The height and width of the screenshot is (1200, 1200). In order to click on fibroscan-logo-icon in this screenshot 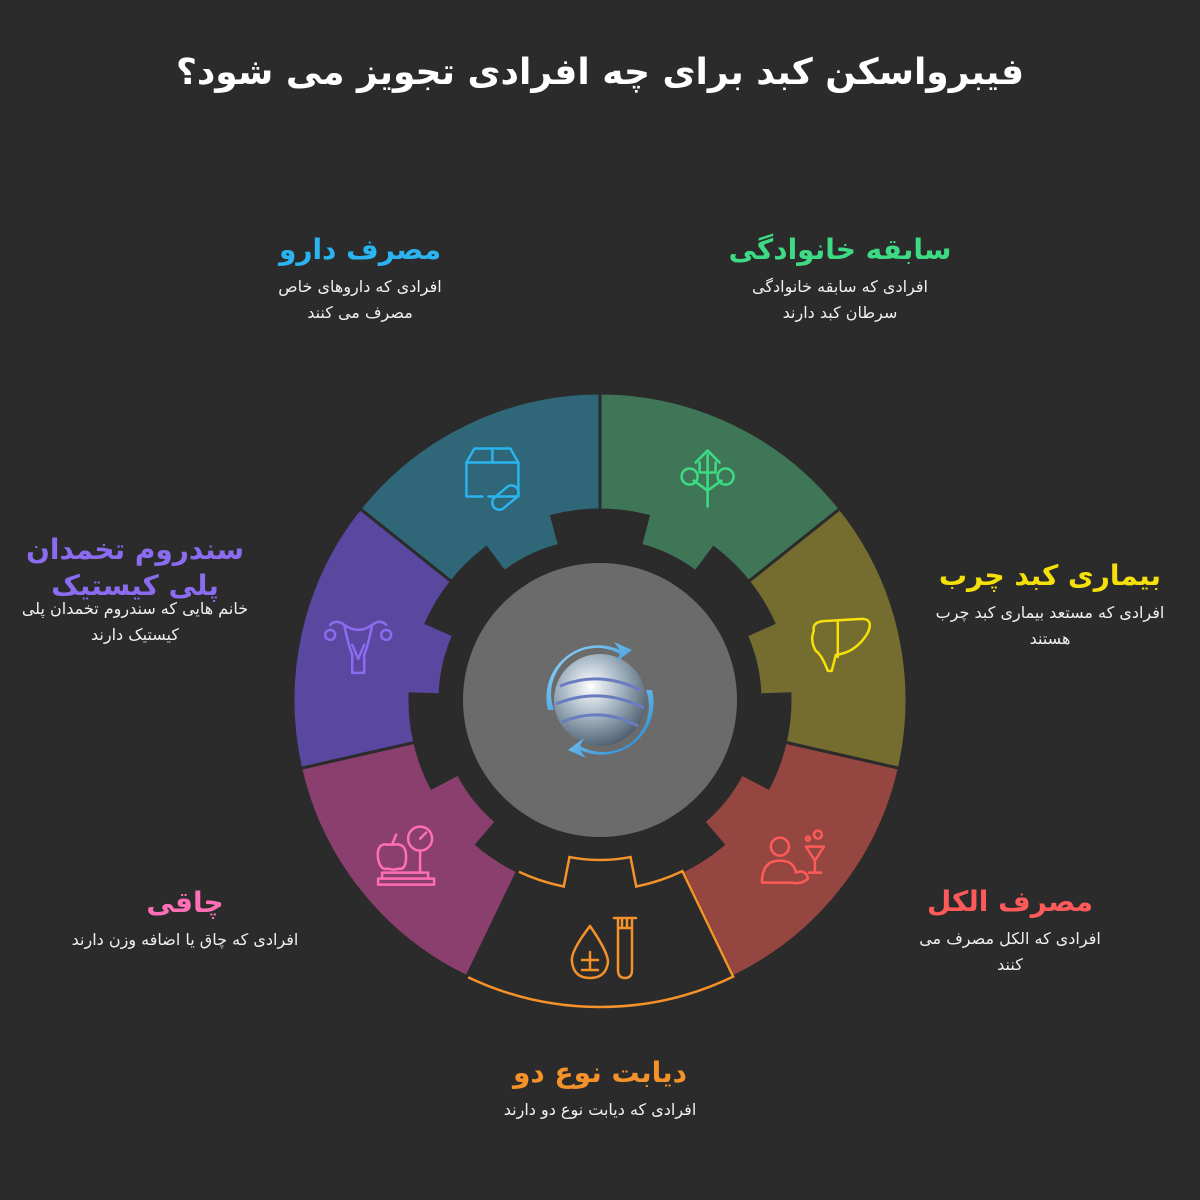, I will do `click(600, 700)`.